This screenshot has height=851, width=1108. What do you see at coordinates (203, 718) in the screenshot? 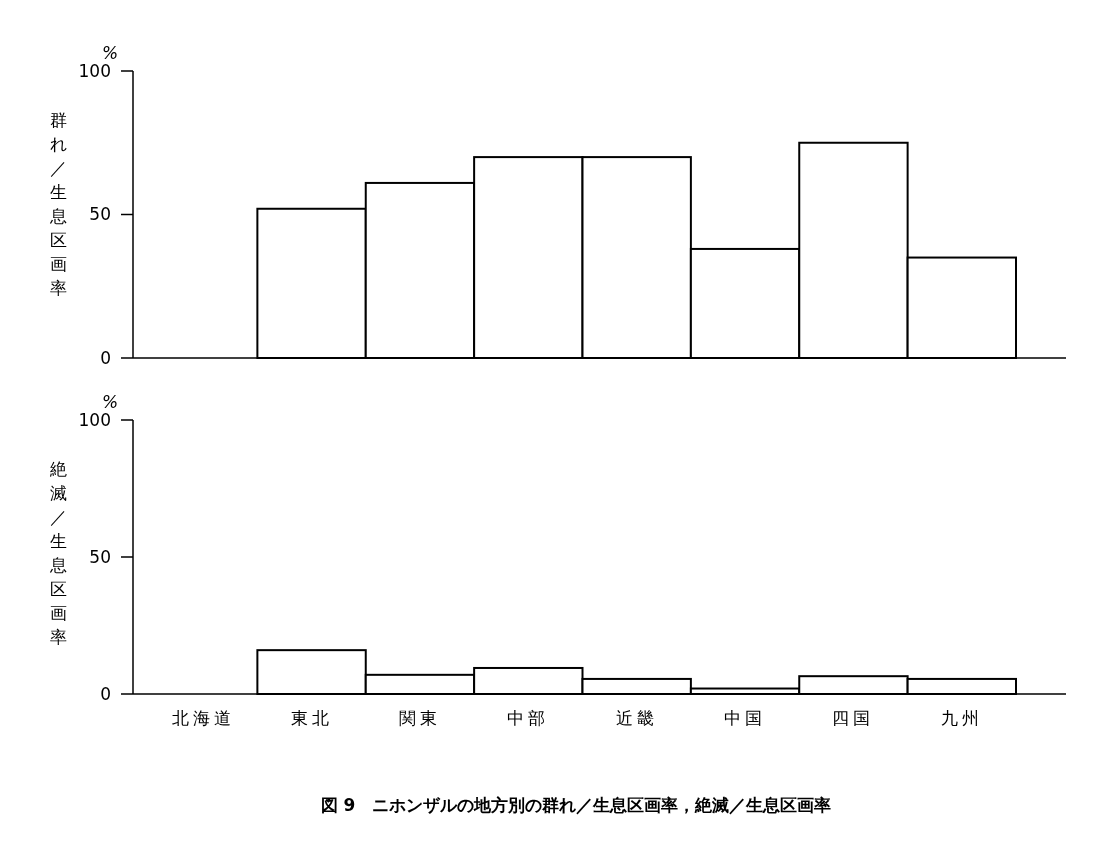
I see `x-tick-label: 北海道` at bounding box center [203, 718].